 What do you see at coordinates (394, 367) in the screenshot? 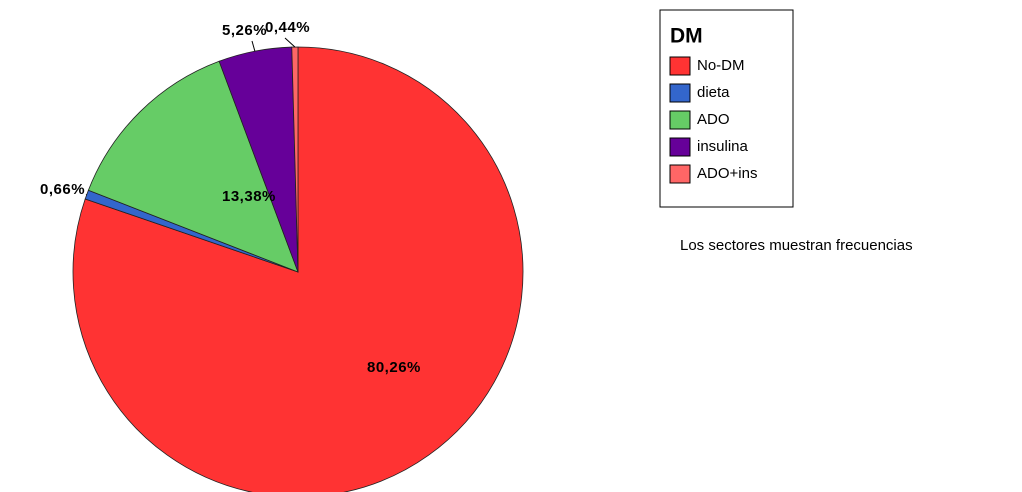
I see `value-label: 80,26%` at bounding box center [394, 367].